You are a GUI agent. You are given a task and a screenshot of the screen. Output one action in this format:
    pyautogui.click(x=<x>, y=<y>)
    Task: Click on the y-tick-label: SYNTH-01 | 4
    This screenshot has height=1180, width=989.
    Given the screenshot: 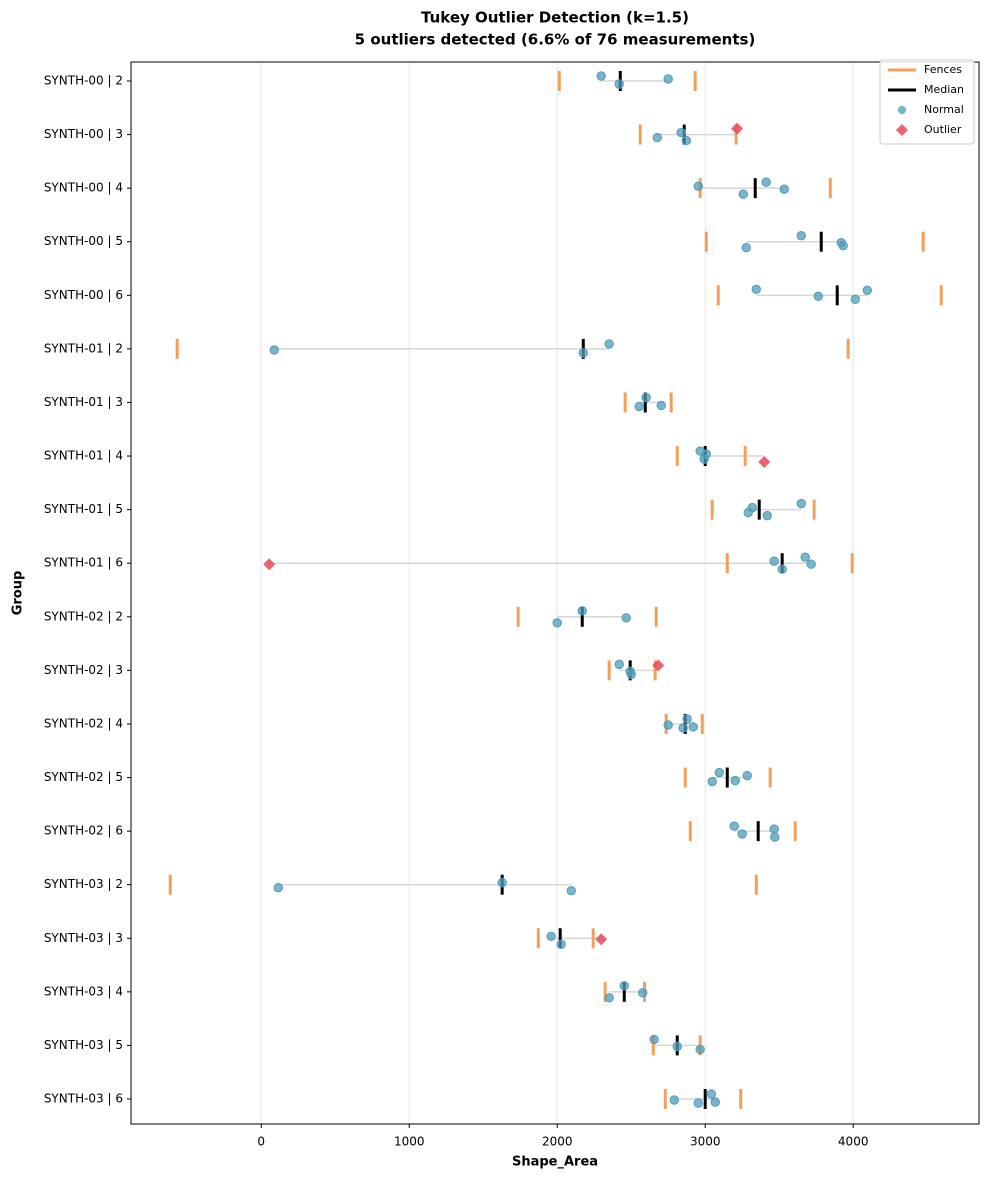 What is the action you would take?
    pyautogui.click(x=83, y=456)
    